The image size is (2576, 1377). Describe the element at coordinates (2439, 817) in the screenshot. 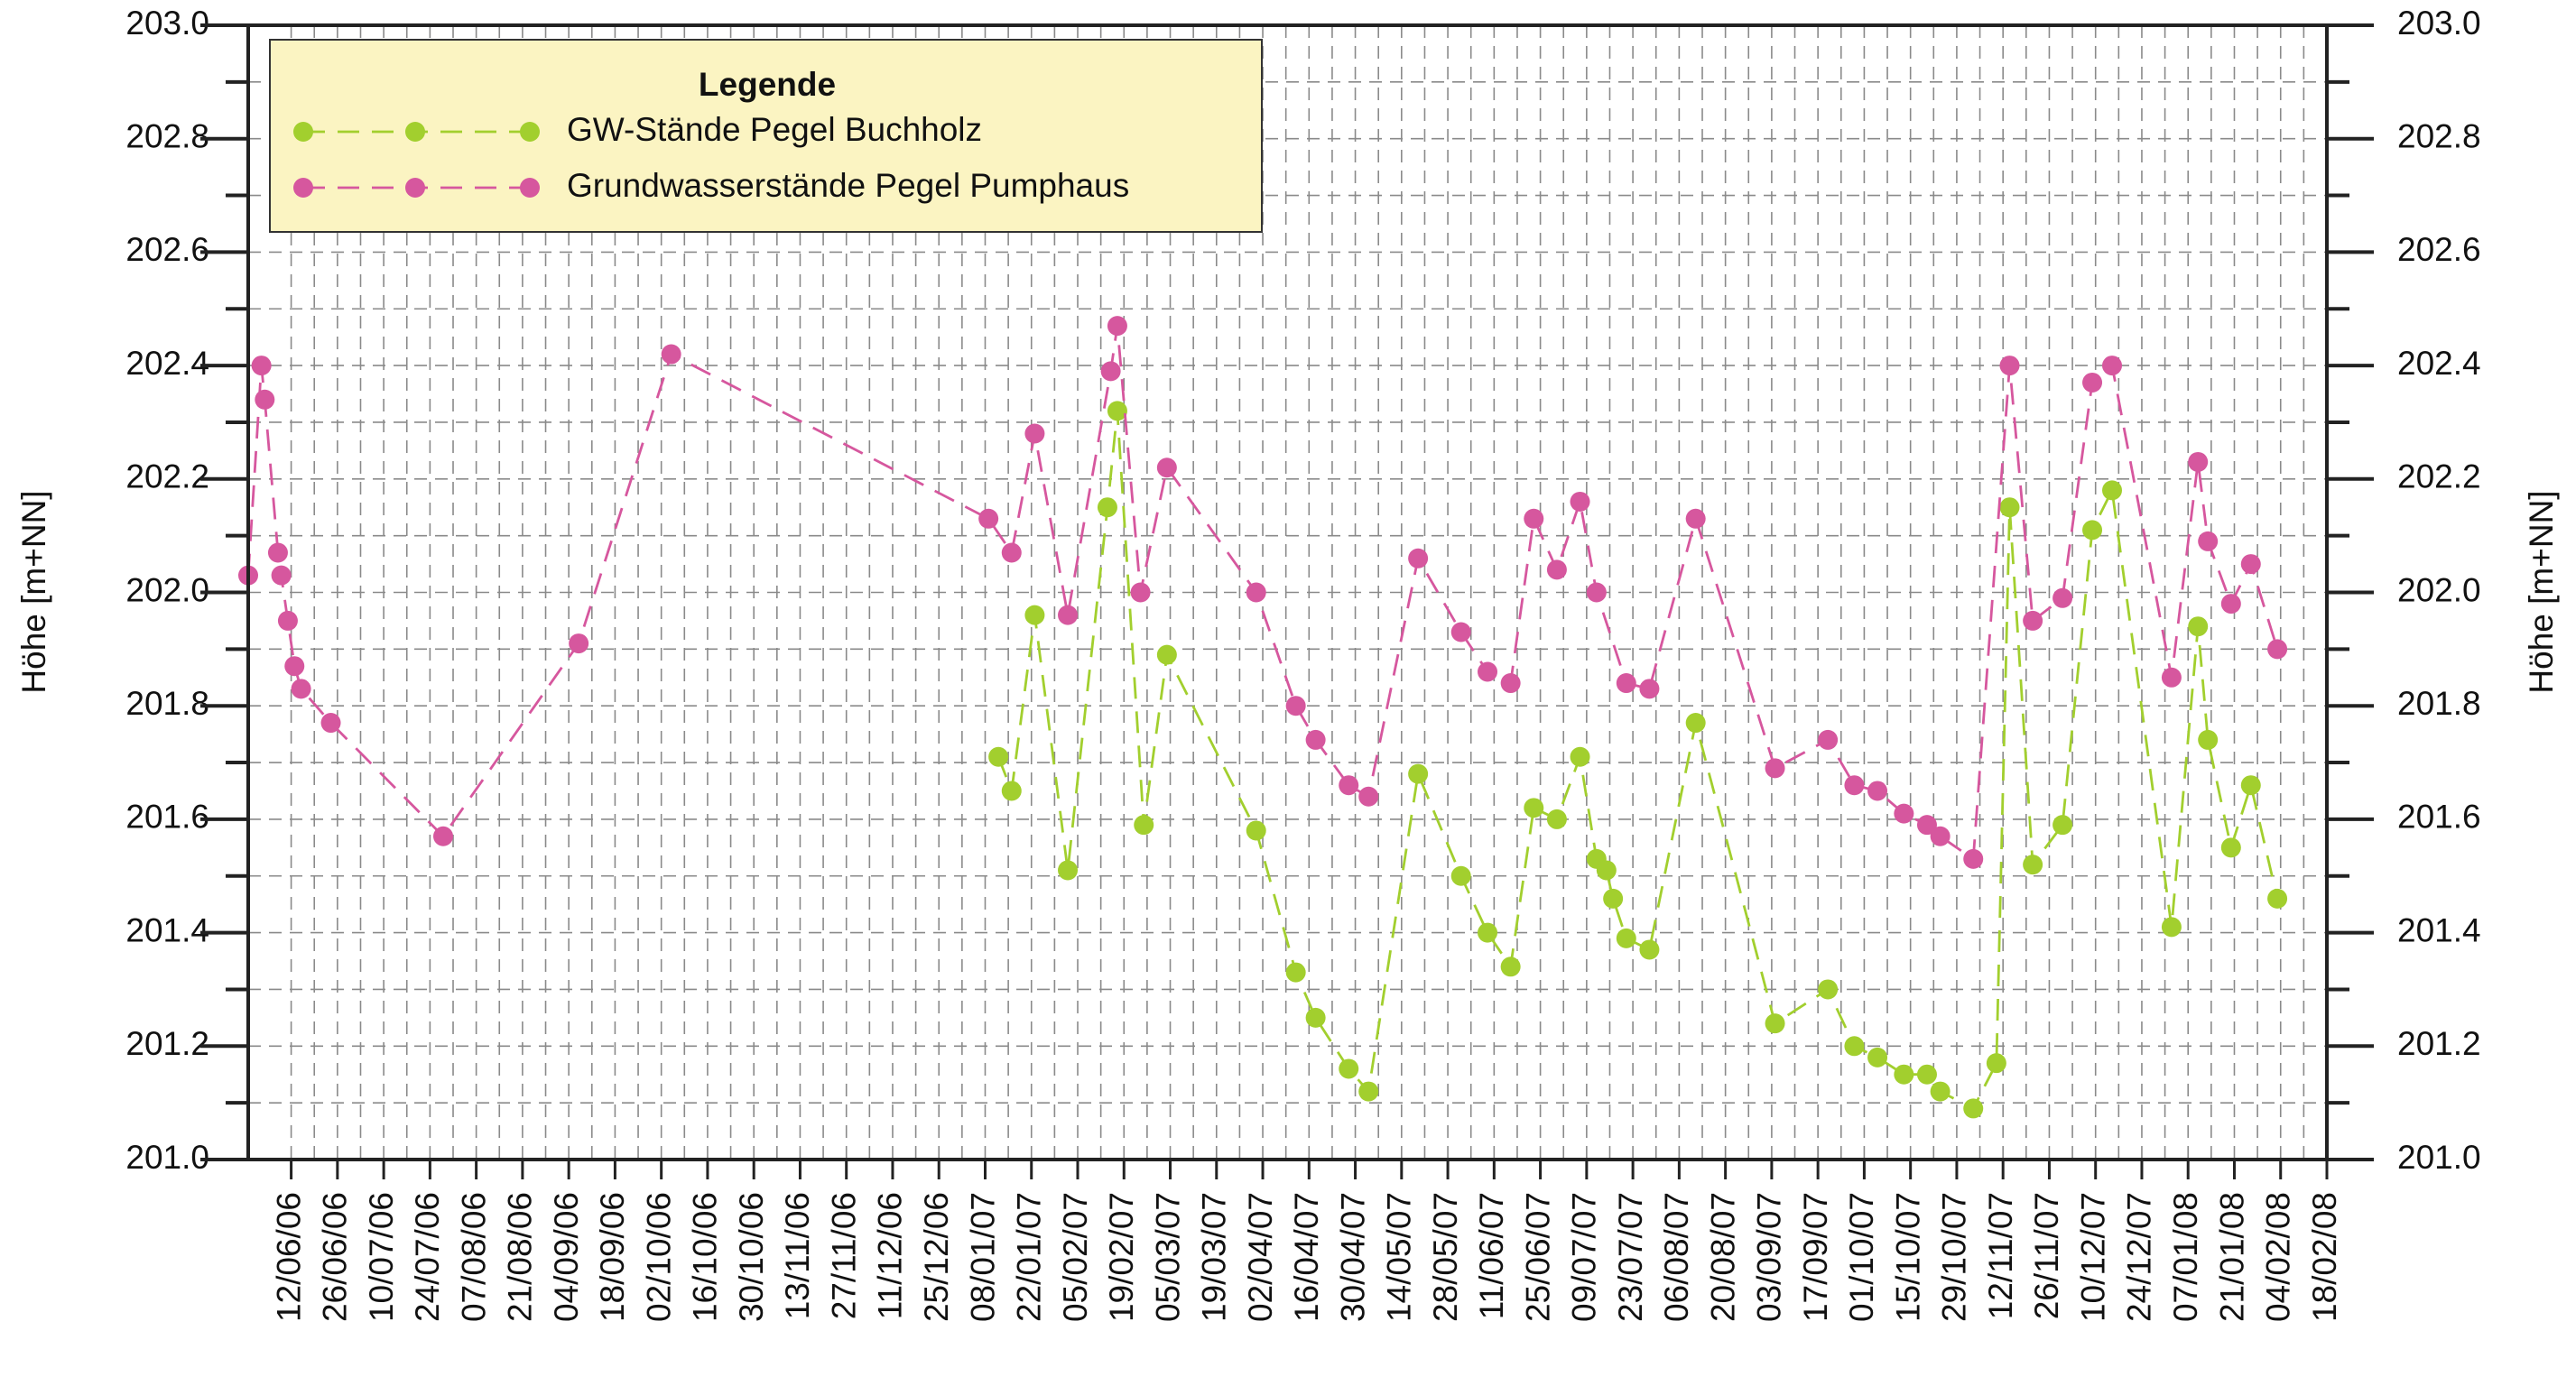

I see `y2-tick-label: 201.6` at that location.